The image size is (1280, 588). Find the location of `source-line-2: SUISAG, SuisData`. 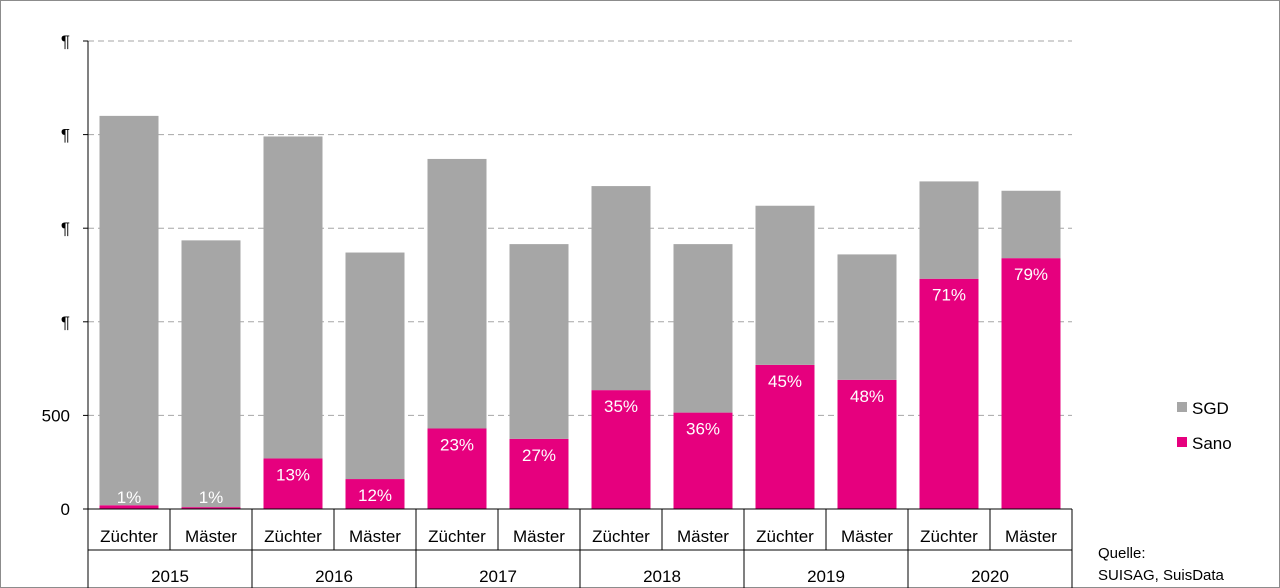

source-line-2: SUISAG, SuisData is located at coordinates (1161, 575).